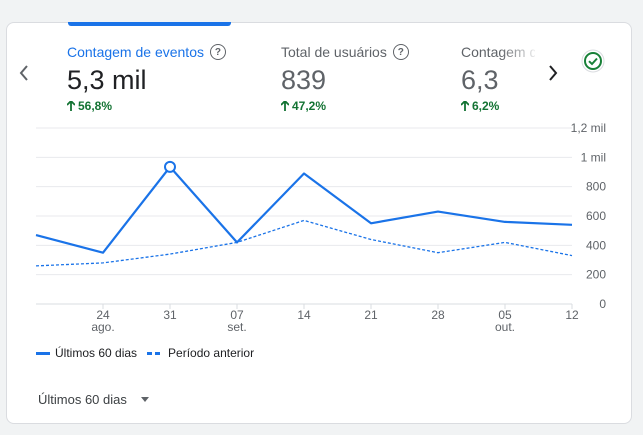  Describe the element at coordinates (486, 106) in the screenshot. I see `metric-delta-value: 6,2%` at that location.